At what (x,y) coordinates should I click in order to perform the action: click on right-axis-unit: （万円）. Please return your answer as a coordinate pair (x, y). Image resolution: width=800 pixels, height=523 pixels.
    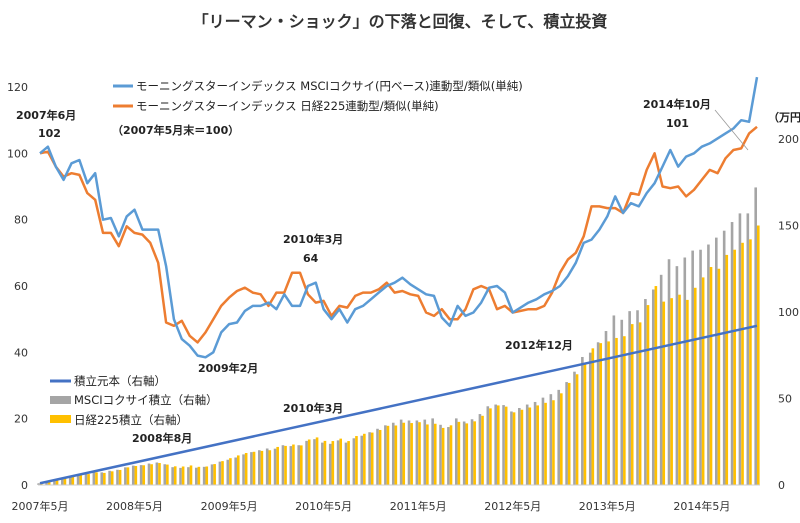
    Looking at the image, I should click on (784, 117).